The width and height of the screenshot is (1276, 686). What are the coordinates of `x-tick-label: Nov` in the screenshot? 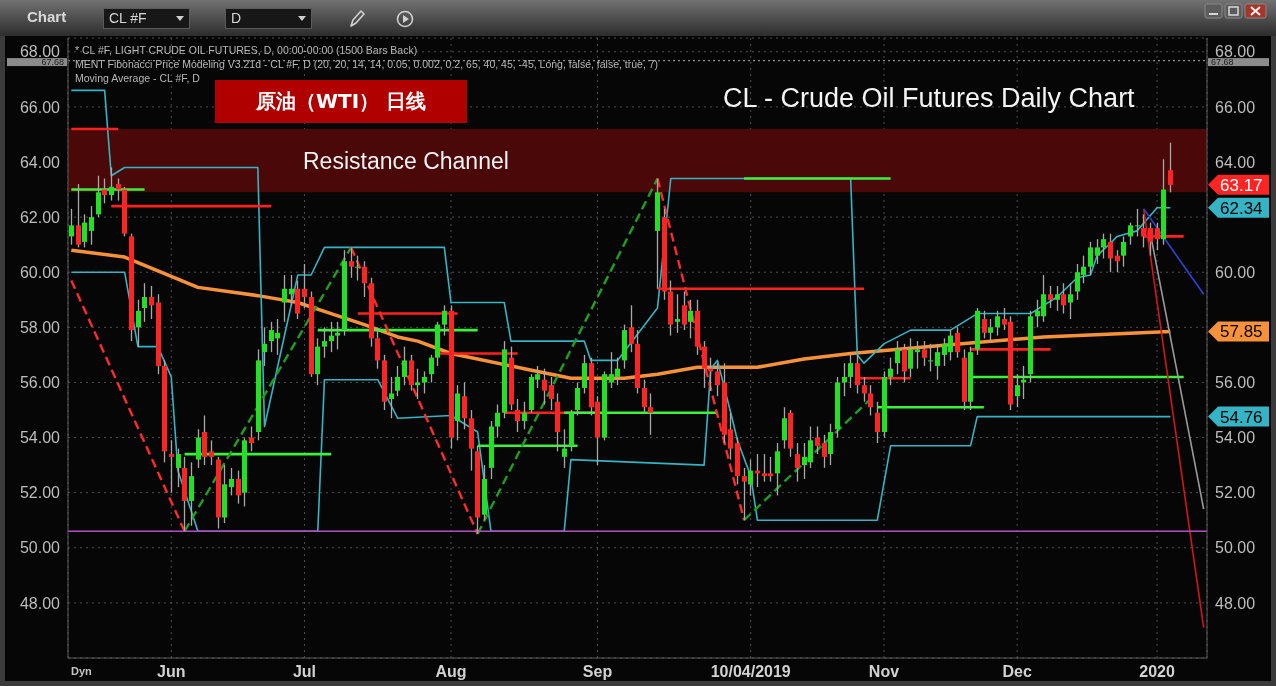 It's located at (884, 672).